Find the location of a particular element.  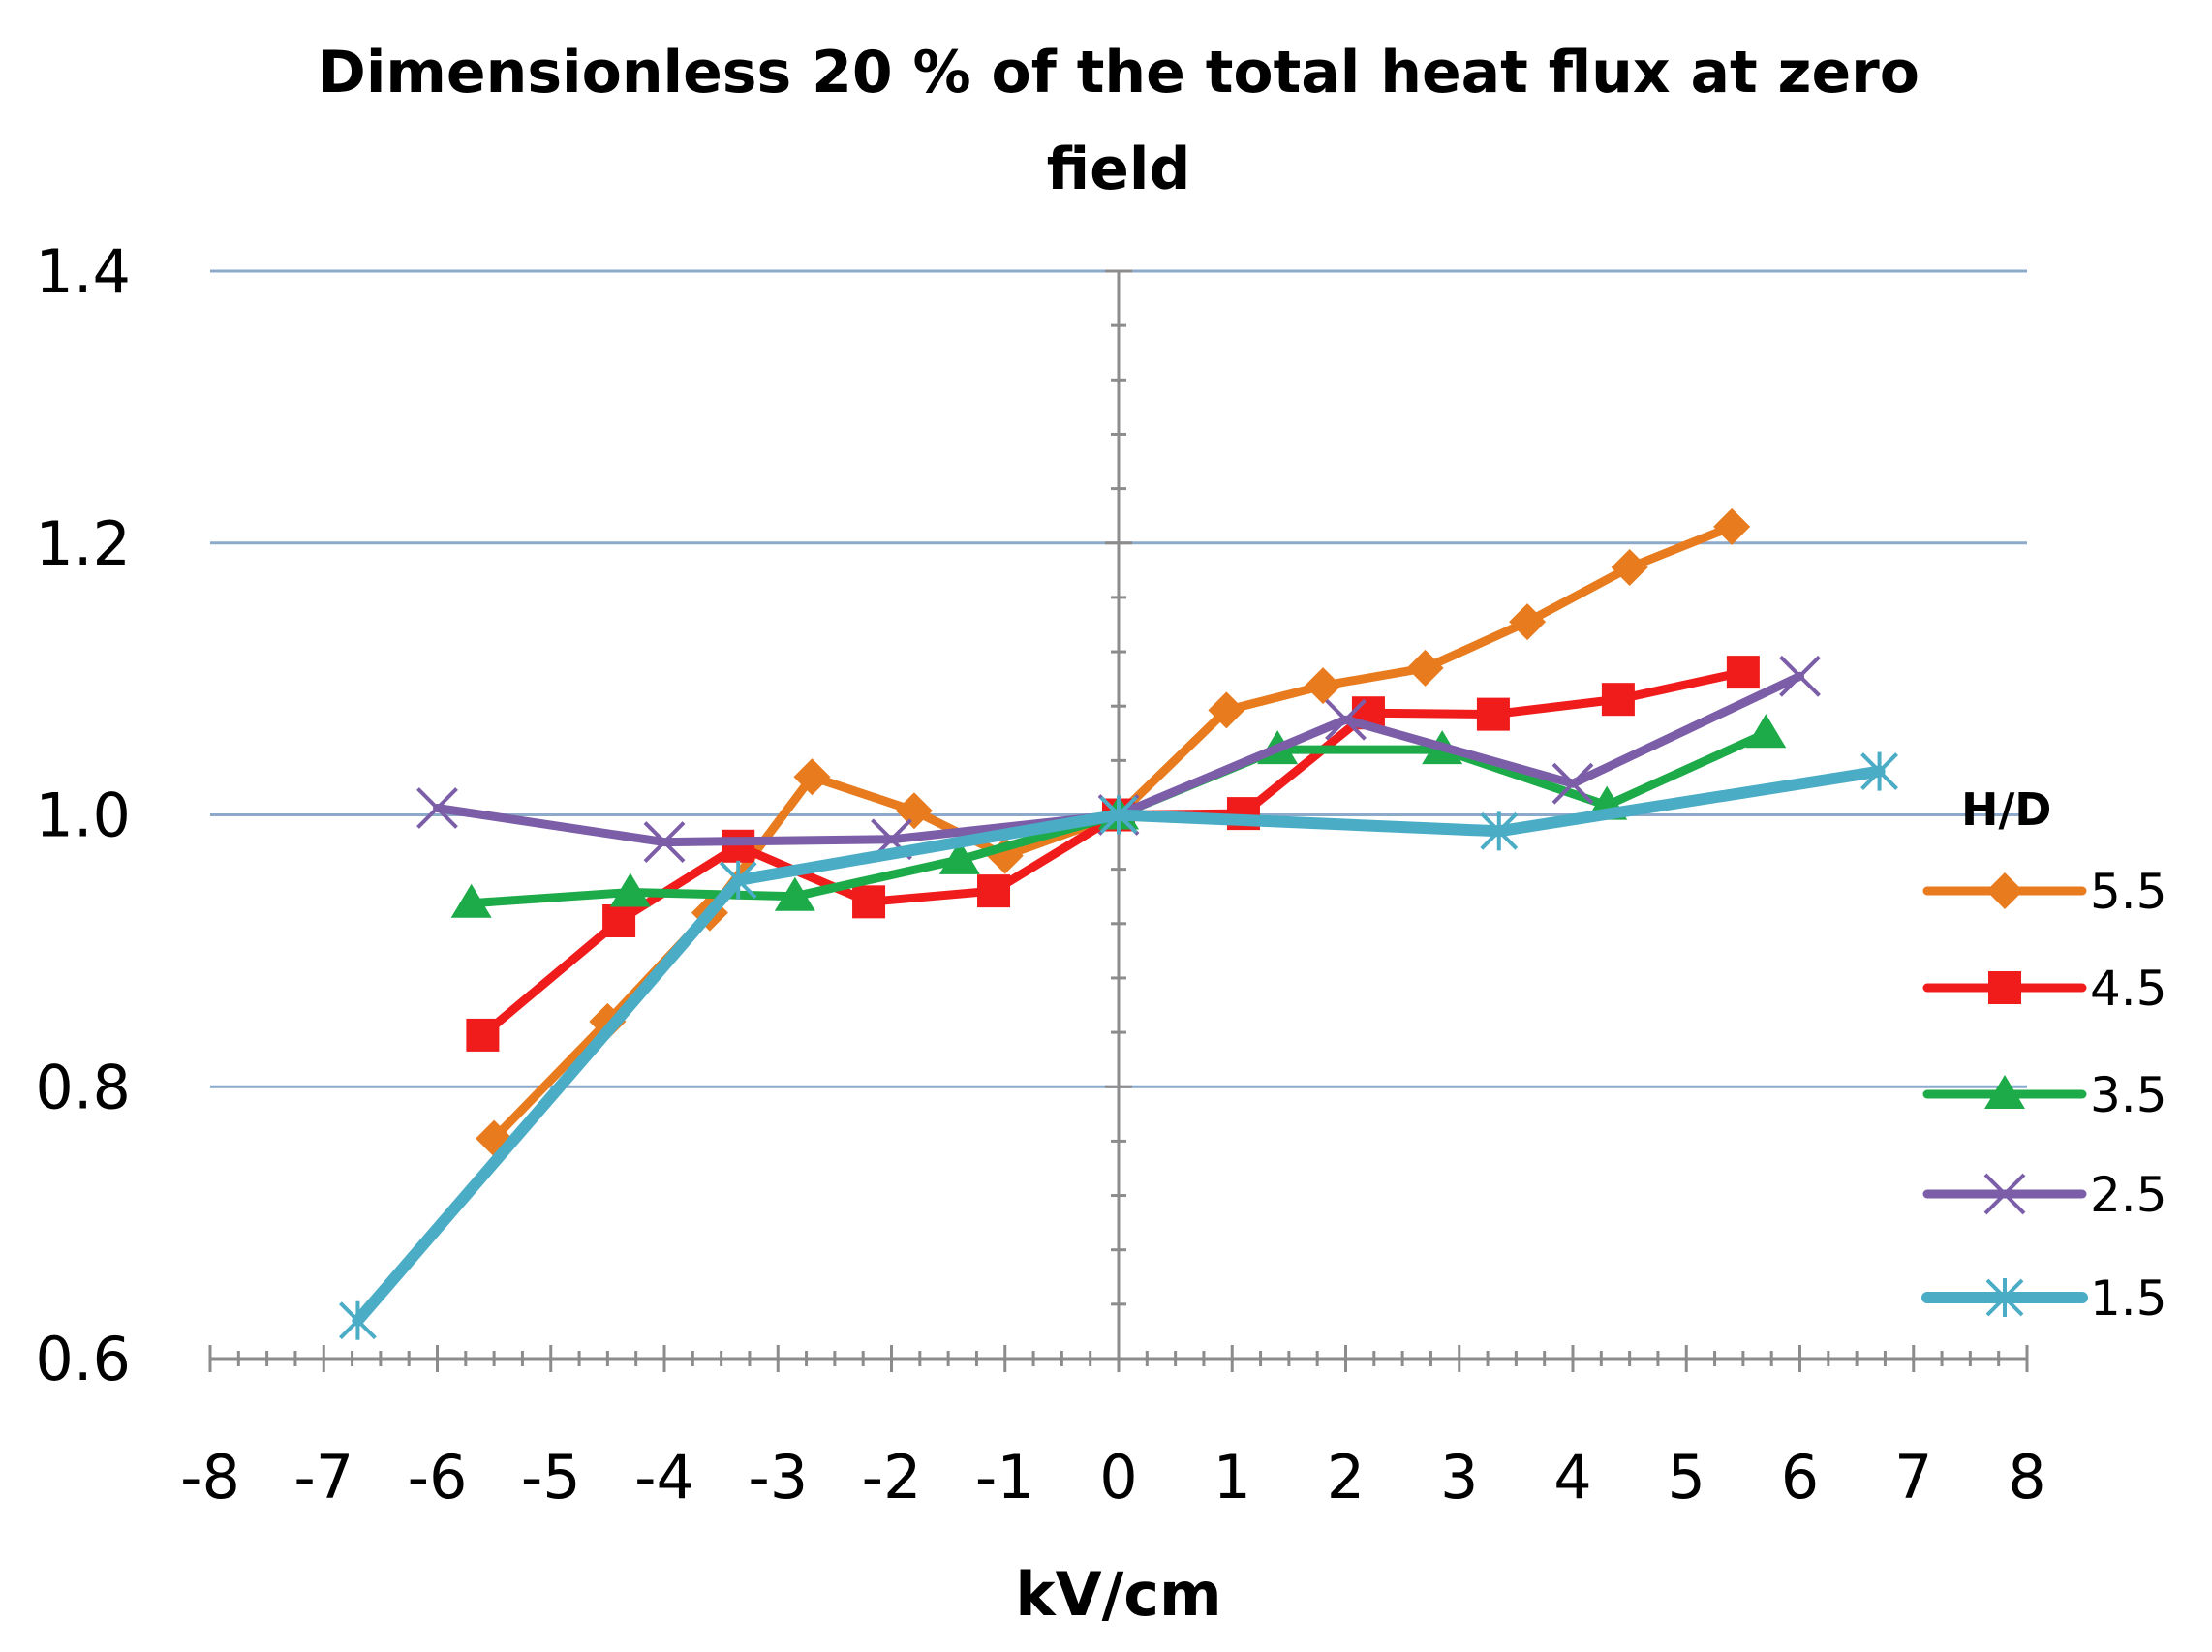

legend-label: 2.5 is located at coordinates (2128, 1195).